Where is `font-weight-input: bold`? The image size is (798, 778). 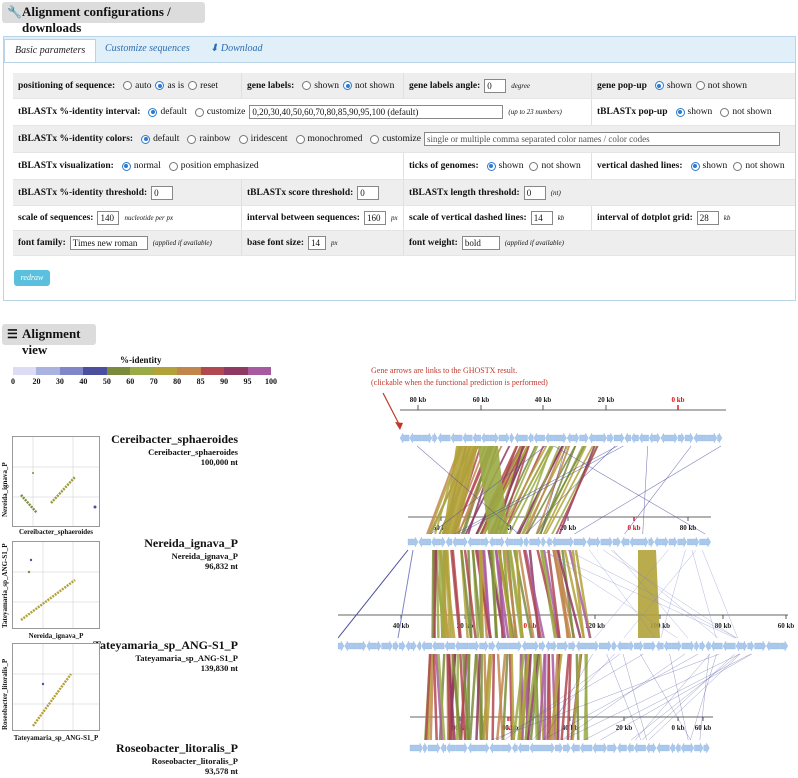
font-weight-input: bold is located at coordinates (480, 243).